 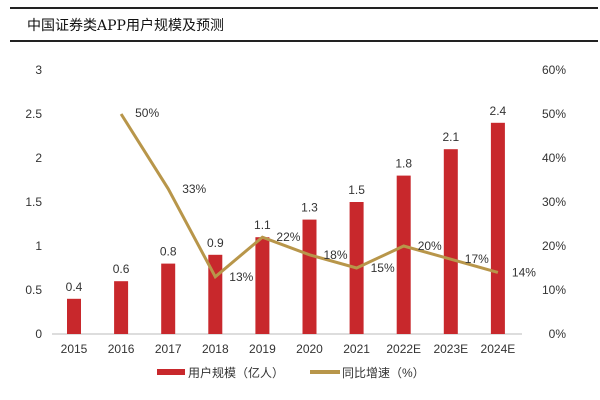 What do you see at coordinates (194, 189) in the screenshot?
I see `line-data-label: 33%` at bounding box center [194, 189].